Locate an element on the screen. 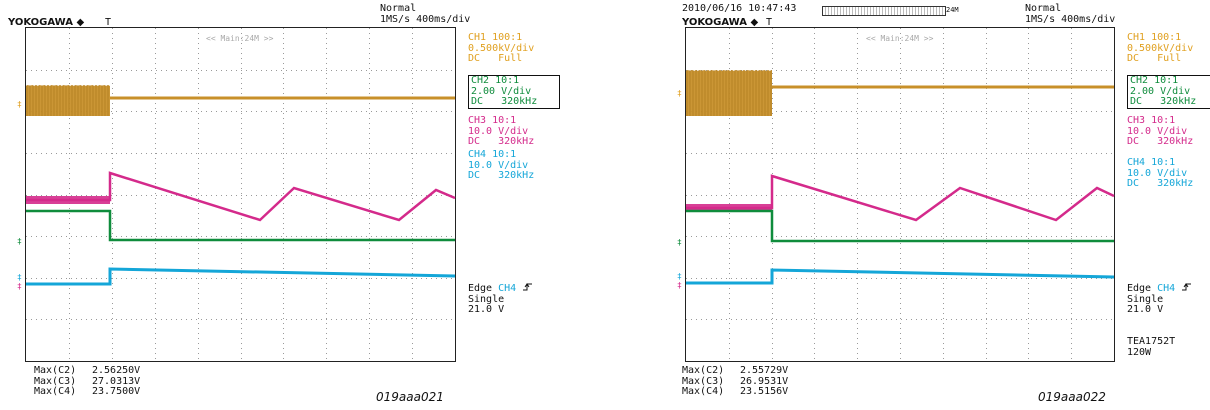  record-progress-bar is located at coordinates (884, 11).